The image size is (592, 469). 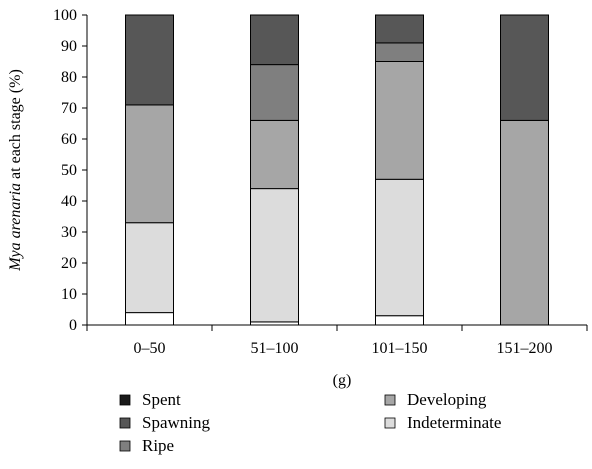 What do you see at coordinates (158, 445) in the screenshot?
I see `legend-label-ripe: Ripe` at bounding box center [158, 445].